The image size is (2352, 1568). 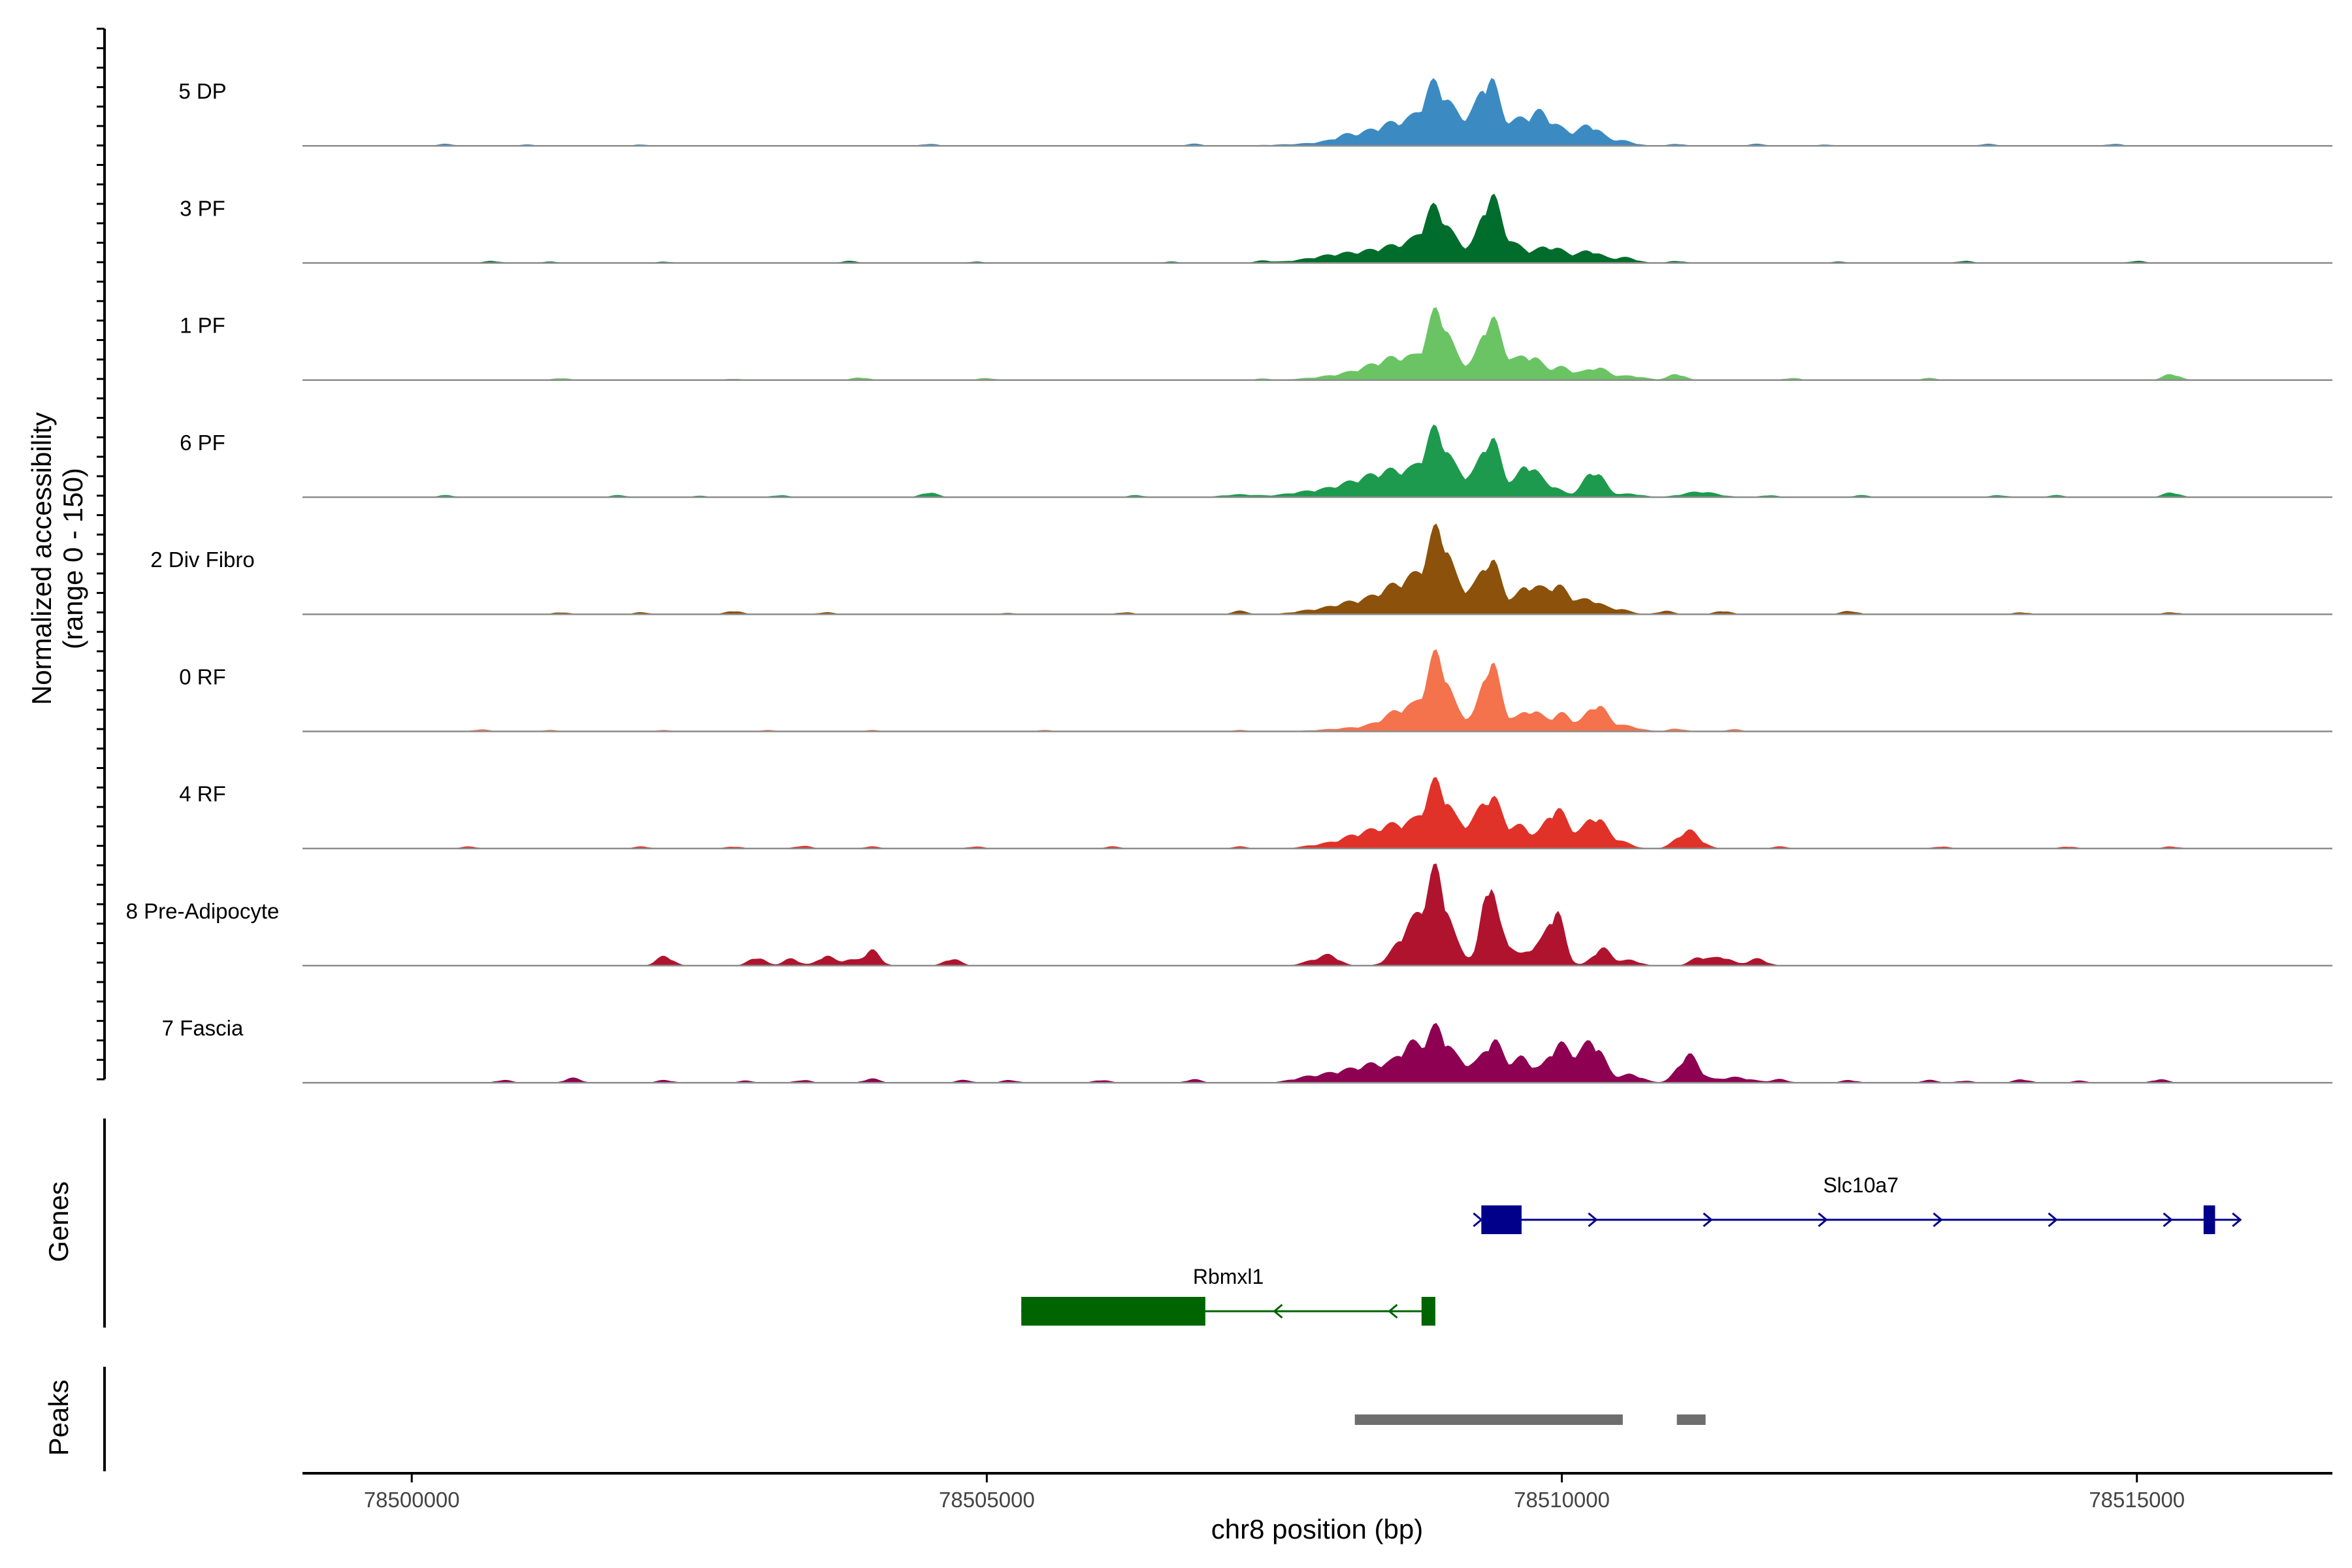 What do you see at coordinates (1861, 1185) in the screenshot?
I see `gene-label: Slc10a7` at bounding box center [1861, 1185].